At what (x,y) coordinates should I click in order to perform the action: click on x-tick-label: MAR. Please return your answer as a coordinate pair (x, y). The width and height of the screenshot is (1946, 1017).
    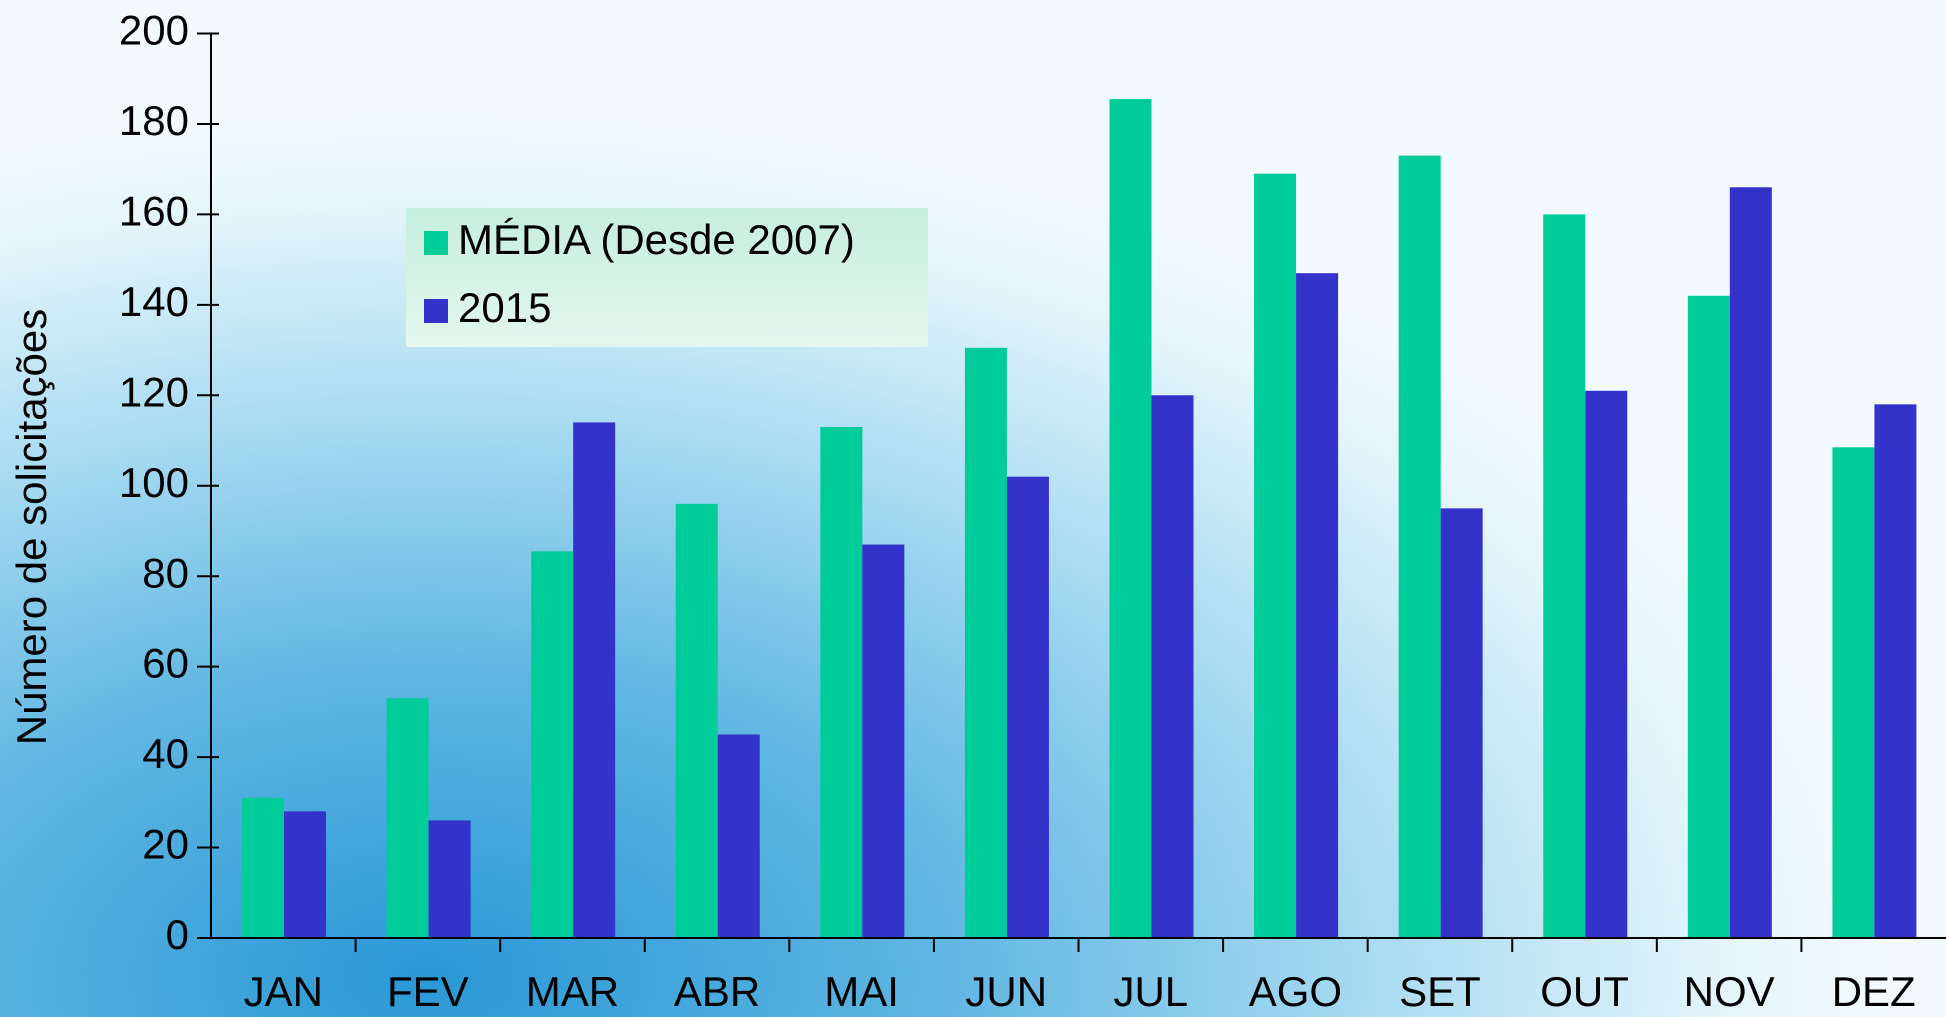
    Looking at the image, I should click on (572, 991).